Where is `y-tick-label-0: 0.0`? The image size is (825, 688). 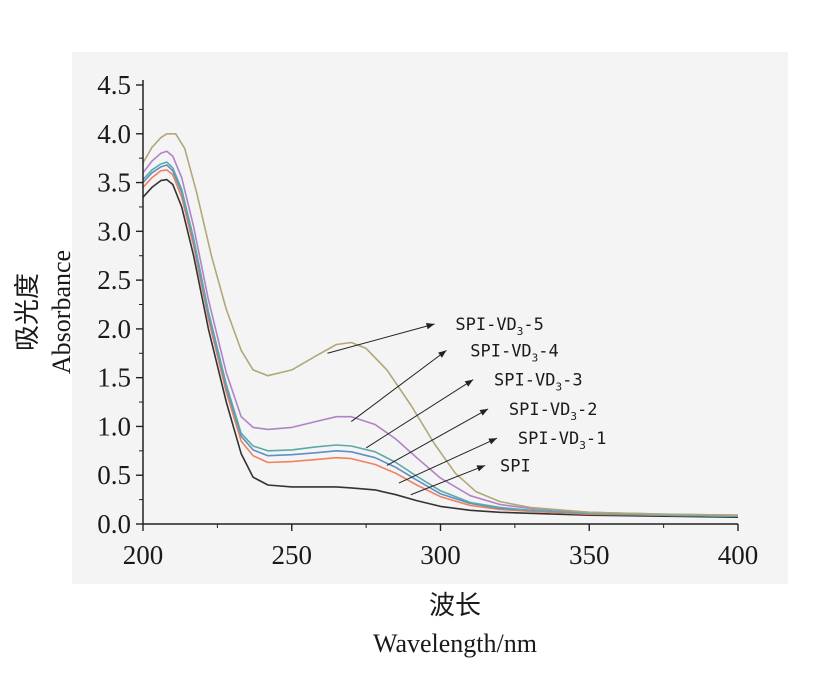 y-tick-label-0: 0.0 is located at coordinates (114, 524).